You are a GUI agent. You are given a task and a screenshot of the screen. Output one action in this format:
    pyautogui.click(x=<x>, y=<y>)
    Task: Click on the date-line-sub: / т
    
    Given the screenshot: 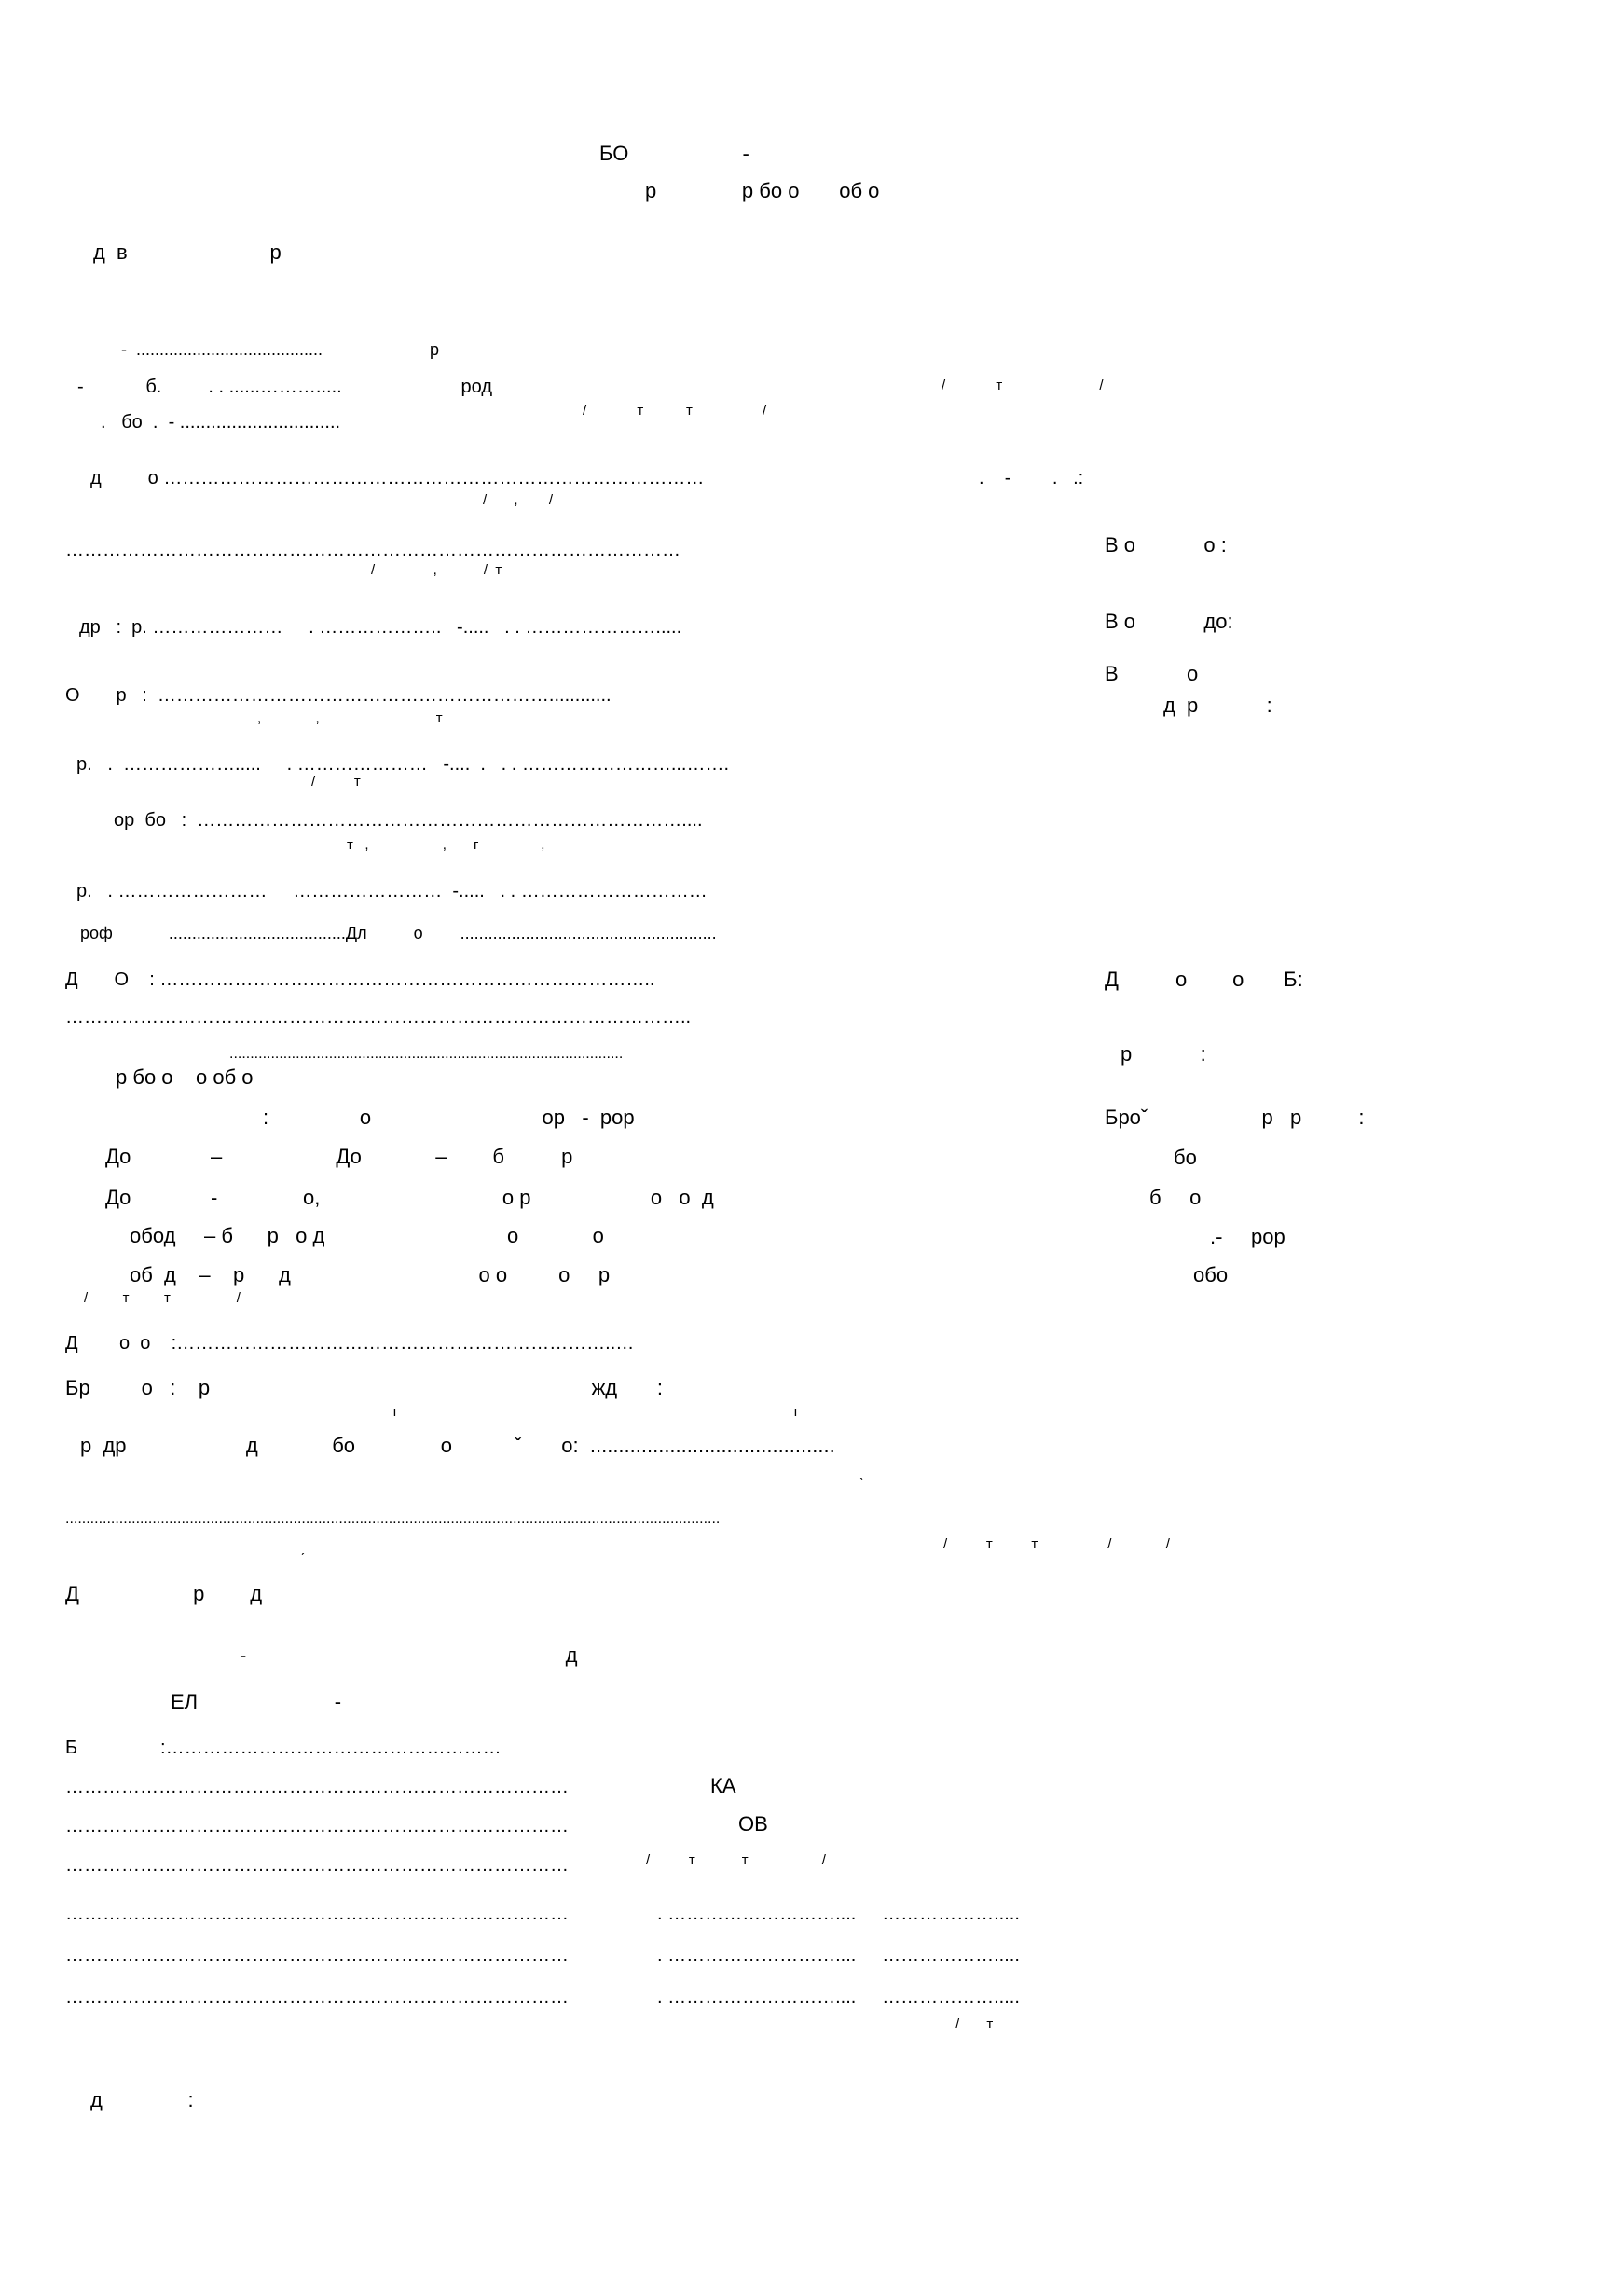 What is the action you would take?
    pyautogui.click(x=975, y=2024)
    